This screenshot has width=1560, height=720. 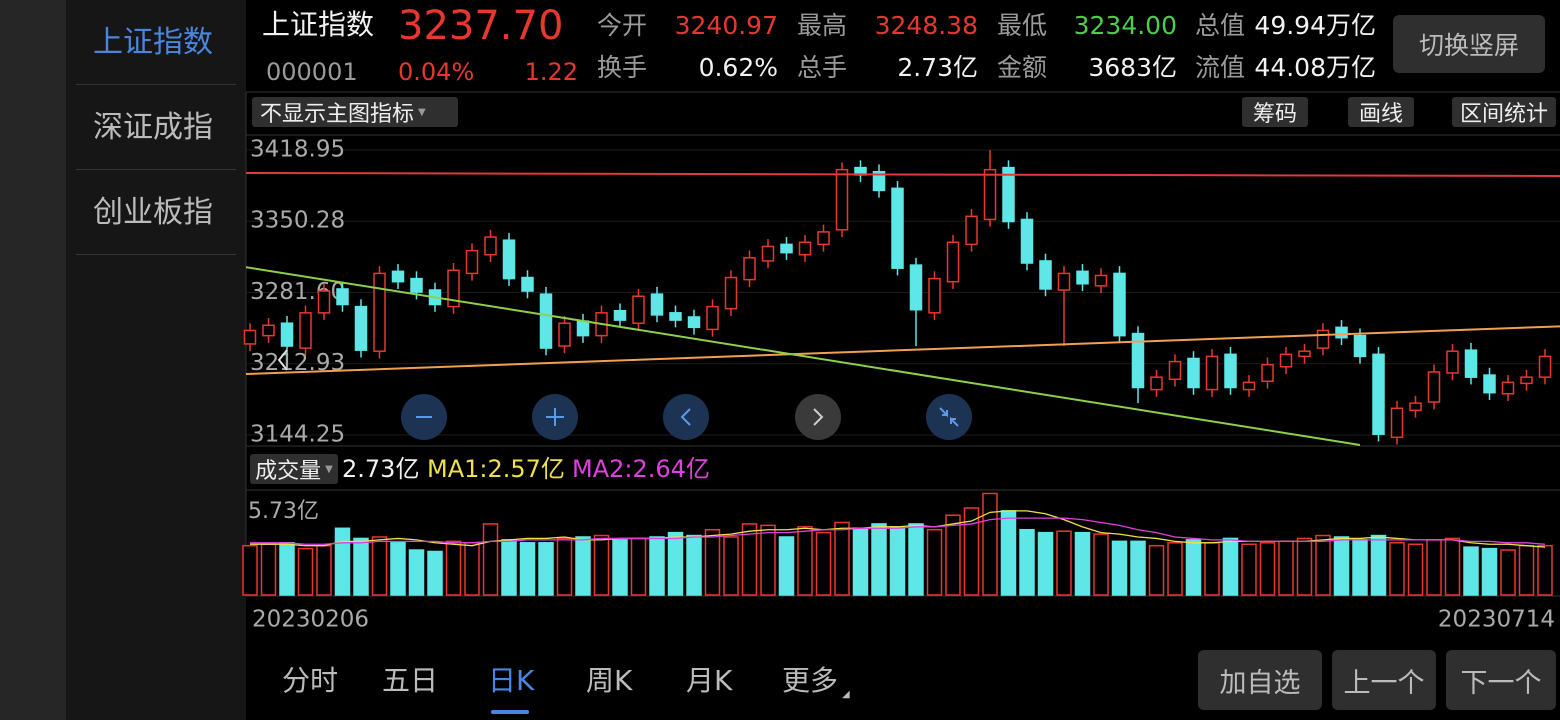 What do you see at coordinates (1022, 67) in the screenshot?
I see `stat-label: 金额` at bounding box center [1022, 67].